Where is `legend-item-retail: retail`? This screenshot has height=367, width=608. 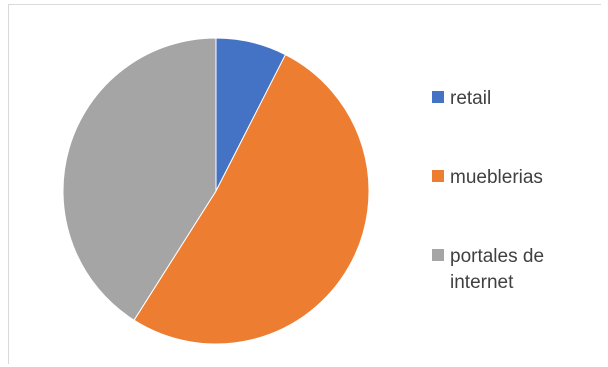
legend-item-retail: retail is located at coordinates (505, 99).